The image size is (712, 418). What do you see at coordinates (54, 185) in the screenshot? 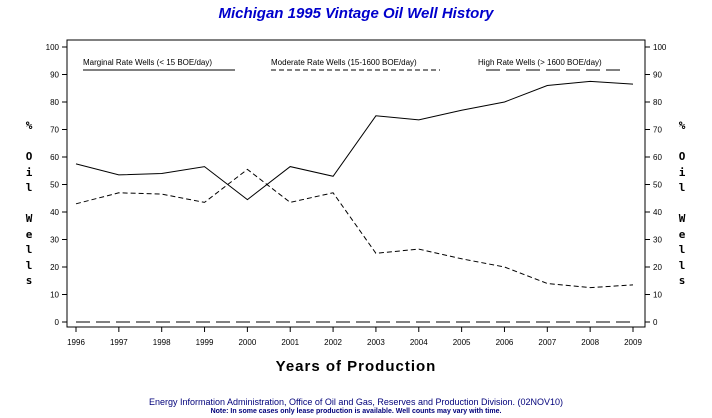
I see `y-tick-label-left: 50` at bounding box center [54, 185].